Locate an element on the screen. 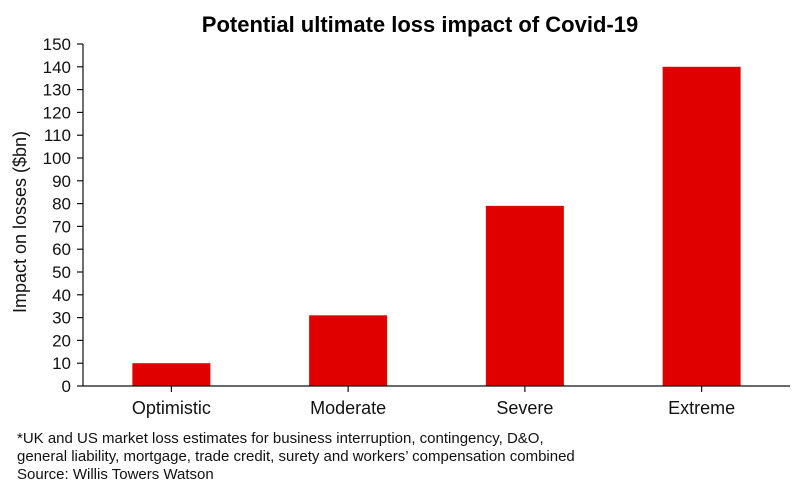 The height and width of the screenshot is (494, 800). x-tick-label-extreme: Extreme is located at coordinates (701, 408).